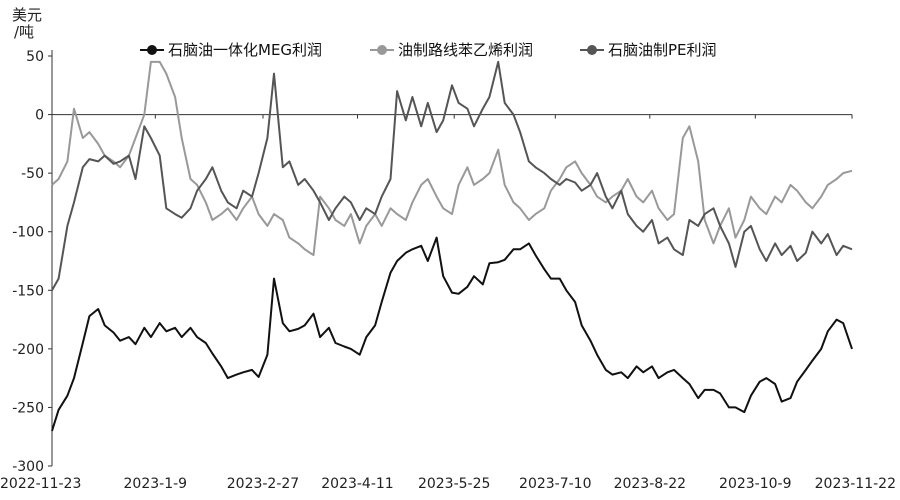  What do you see at coordinates (662, 50) in the screenshot?
I see `legend-label-3: 石脑油制PE利润` at bounding box center [662, 50].